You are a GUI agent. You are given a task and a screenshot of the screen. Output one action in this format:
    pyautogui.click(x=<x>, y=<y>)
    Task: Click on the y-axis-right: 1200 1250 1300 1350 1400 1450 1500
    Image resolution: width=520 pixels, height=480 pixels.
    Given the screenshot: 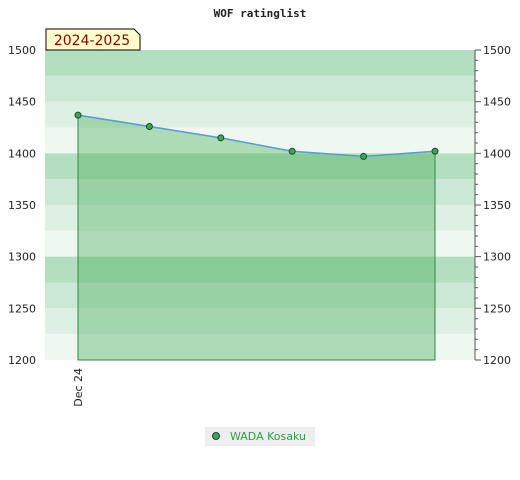 What is the action you would take?
    pyautogui.click(x=492, y=205)
    